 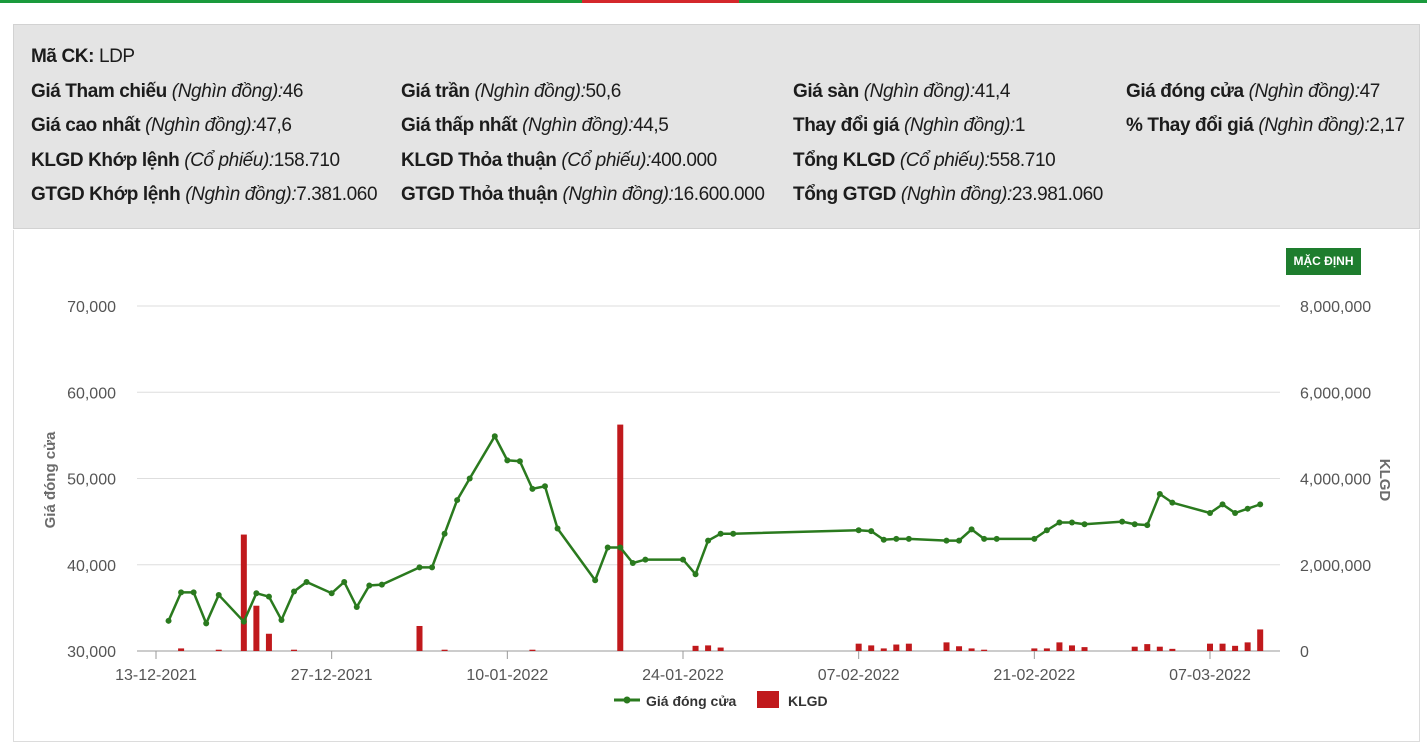 I want to click on stat-label: GTGD Thỏa thuận, so click(x=479, y=194).